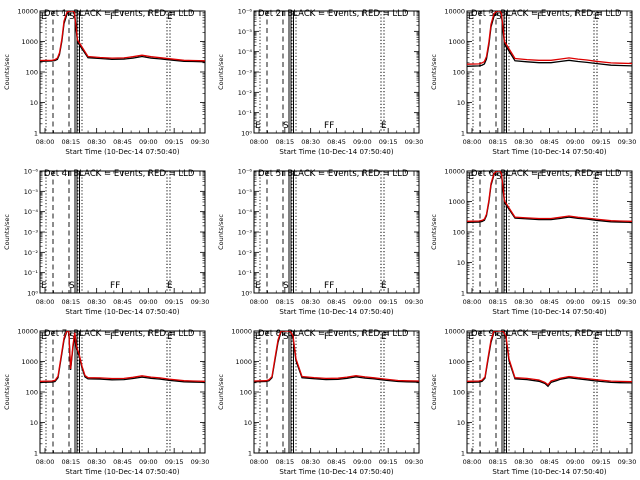  I want to click on panel-title: Det 4r BLACK = Events, RED = LLD, so click(119, 174).